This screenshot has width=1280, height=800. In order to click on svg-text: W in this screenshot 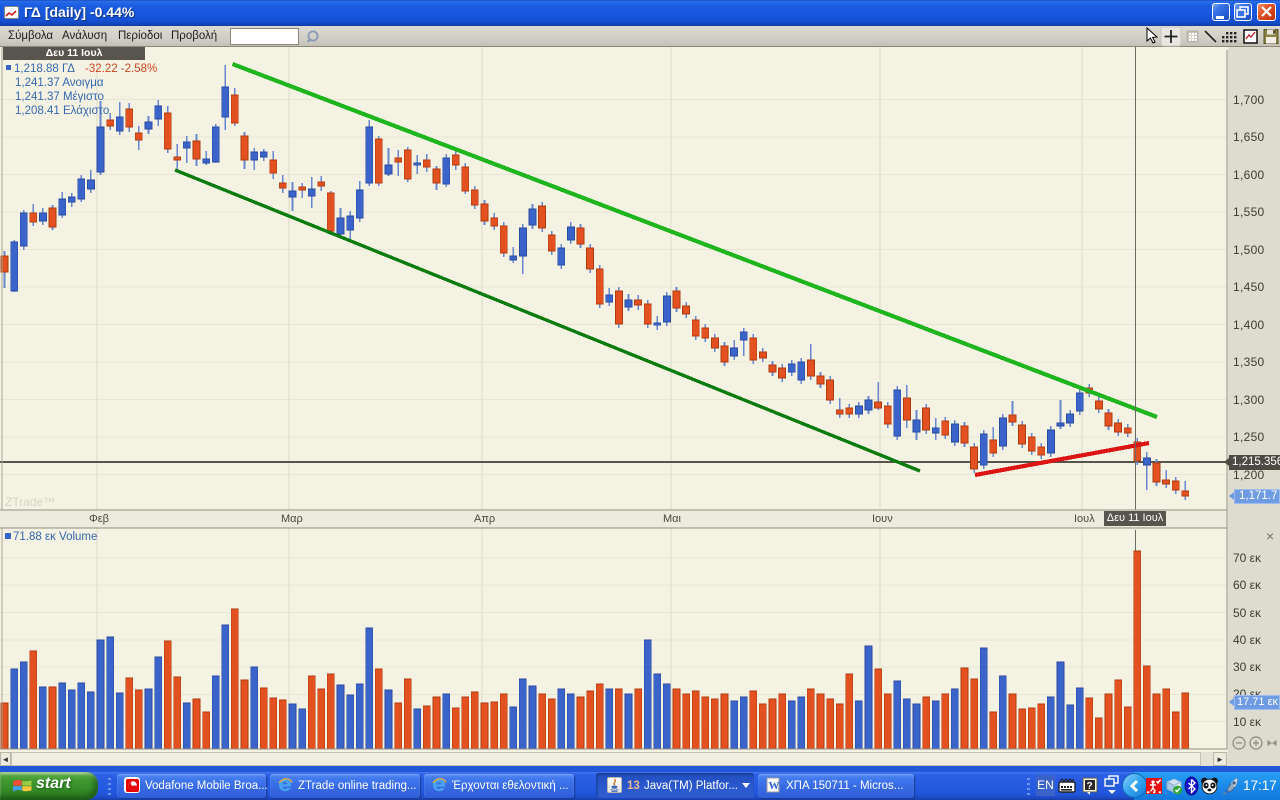, I will do `click(774, 786)`.